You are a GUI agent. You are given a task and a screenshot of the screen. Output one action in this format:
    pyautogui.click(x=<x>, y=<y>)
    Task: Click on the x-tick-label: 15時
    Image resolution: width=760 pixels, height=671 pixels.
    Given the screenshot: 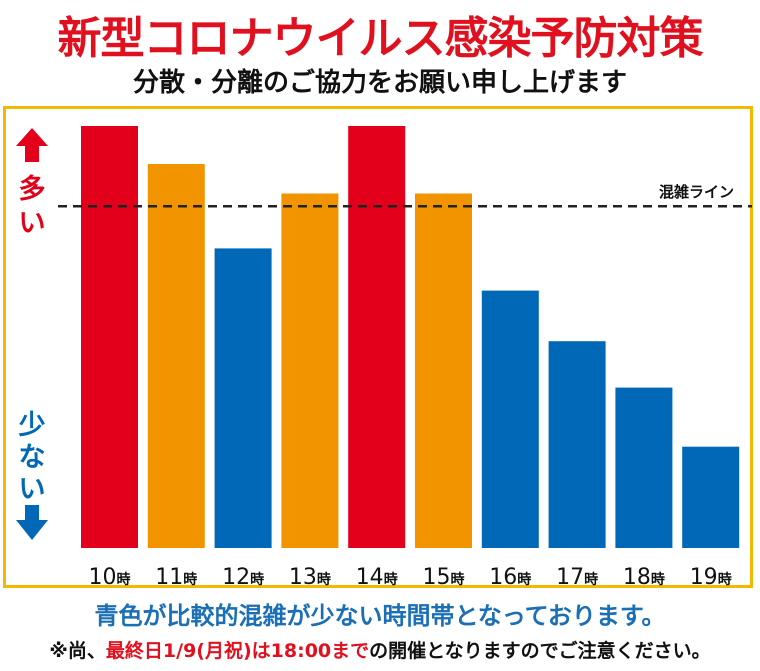 What is the action you would take?
    pyautogui.click(x=444, y=577)
    